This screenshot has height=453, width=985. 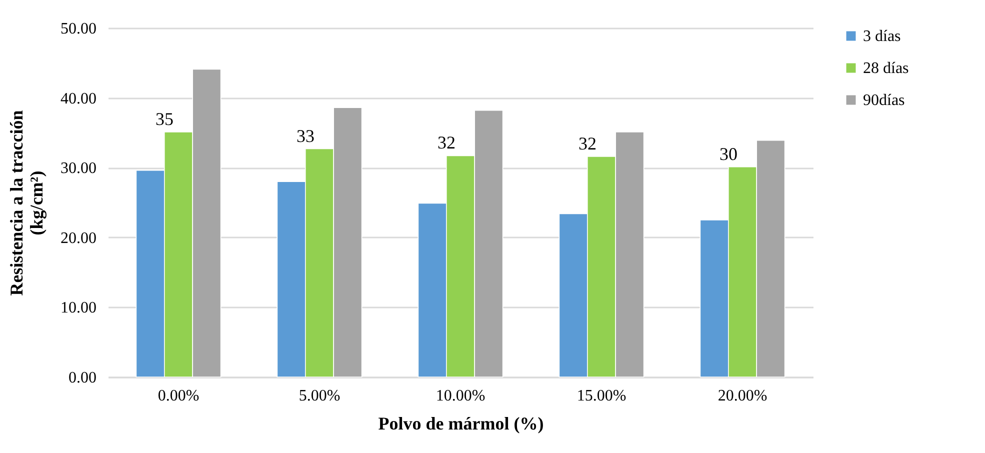 What do you see at coordinates (78, 308) in the screenshot?
I see `y-tick-label: 10.00` at bounding box center [78, 308].